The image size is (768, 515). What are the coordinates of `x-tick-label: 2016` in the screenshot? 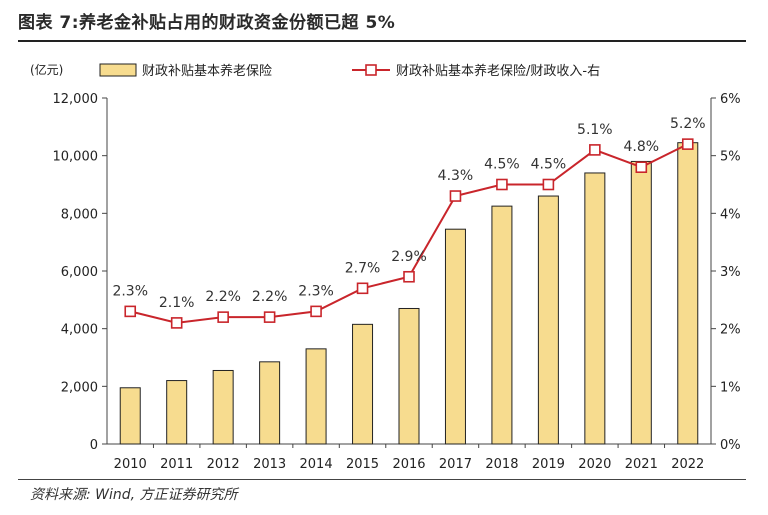 It's located at (408, 464).